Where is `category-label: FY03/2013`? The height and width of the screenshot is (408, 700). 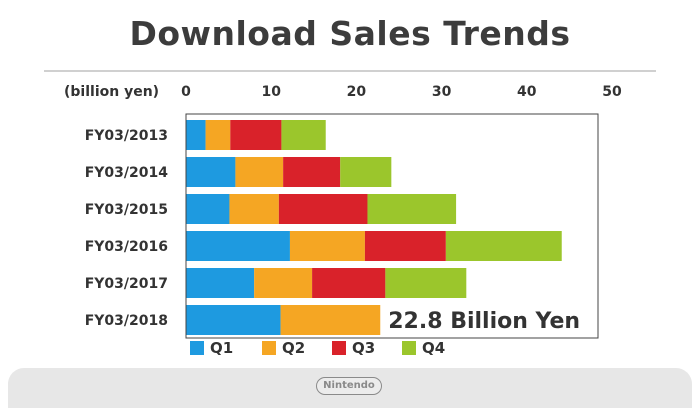 category-label: FY03/2013 is located at coordinates (126, 136).